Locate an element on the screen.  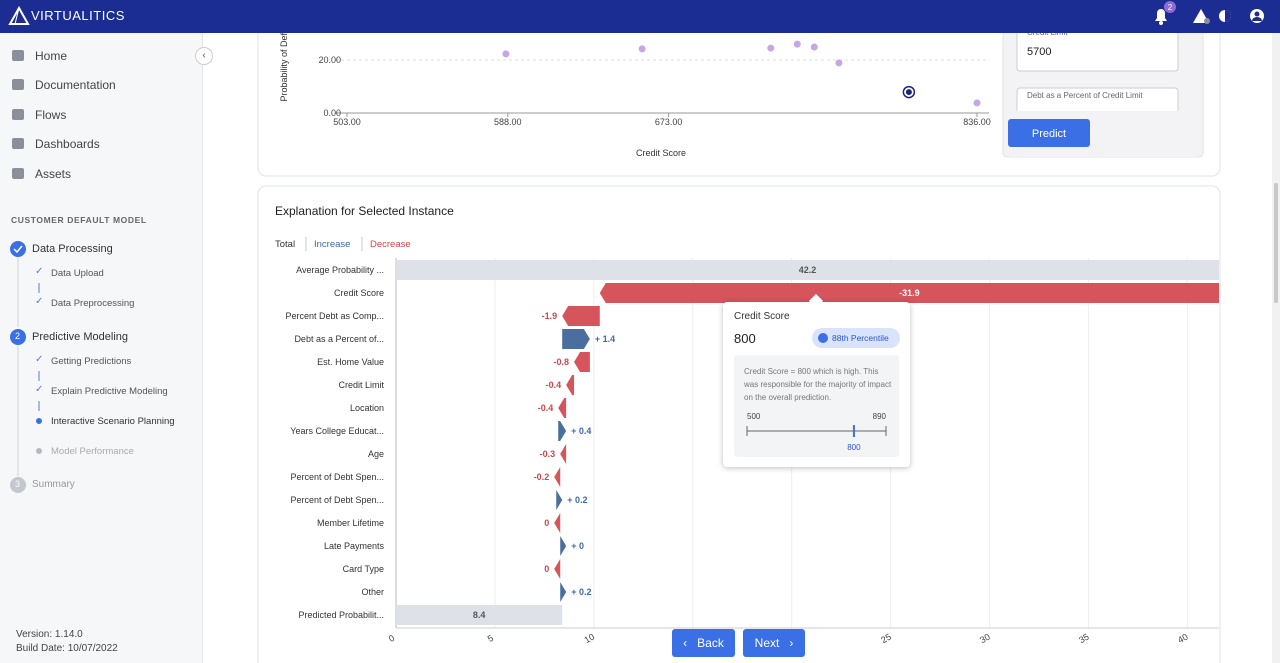
category-label: Credit Score is located at coordinates (359, 293).